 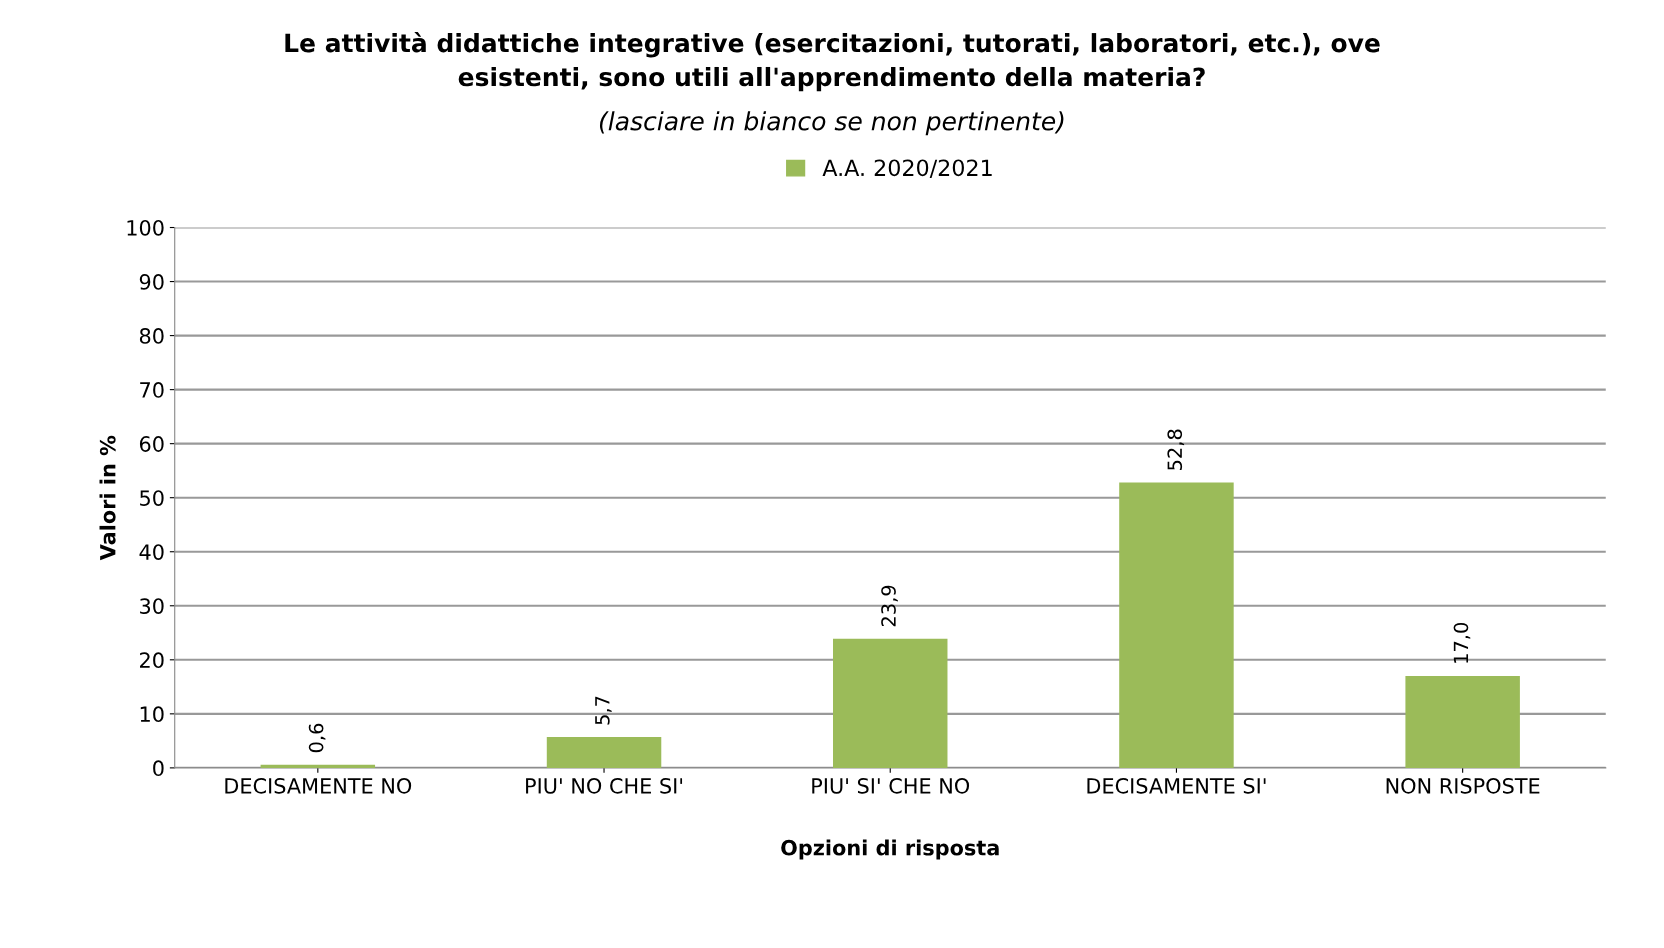 What do you see at coordinates (890, 849) in the screenshot?
I see `x-axis-title: Opzioni di risposta` at bounding box center [890, 849].